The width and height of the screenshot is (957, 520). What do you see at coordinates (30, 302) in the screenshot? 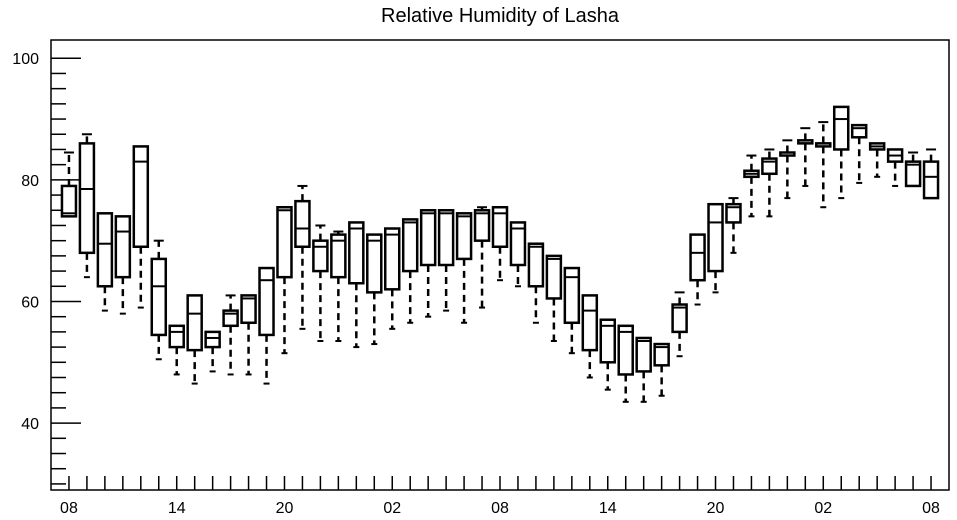
I see `y-tick-label: 60` at bounding box center [30, 302].